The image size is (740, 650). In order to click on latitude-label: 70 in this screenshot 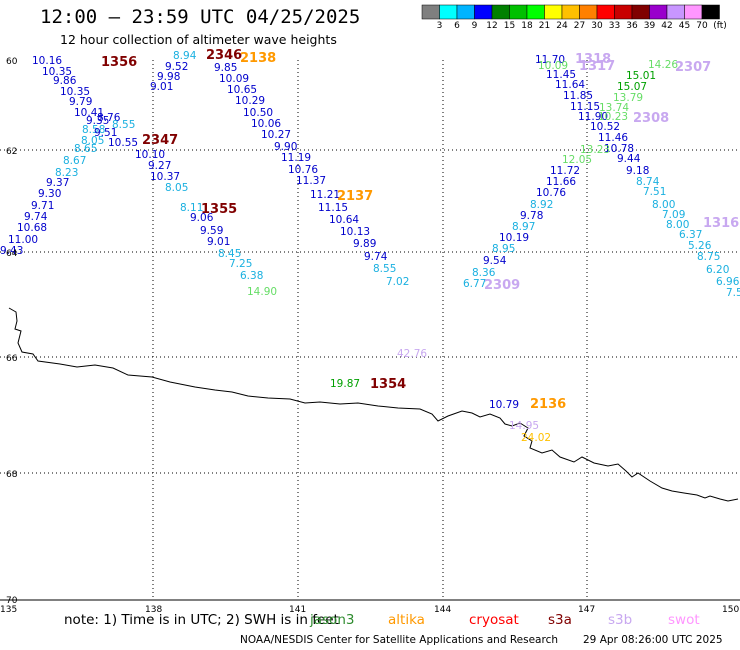, I will do `click(12, 601)`.